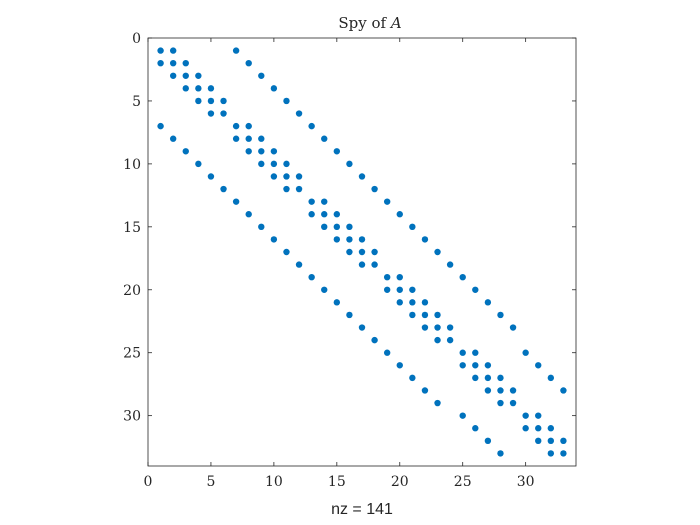 The image size is (700, 525). What do you see at coordinates (364, 23) in the screenshot?
I see `chart-title-prefix: Spy of` at bounding box center [364, 23].